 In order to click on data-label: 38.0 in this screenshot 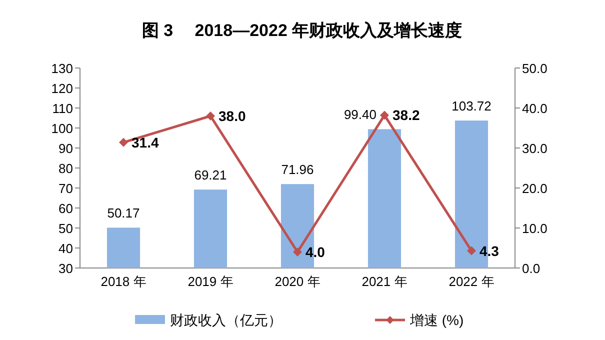, I will do `click(232, 116)`.